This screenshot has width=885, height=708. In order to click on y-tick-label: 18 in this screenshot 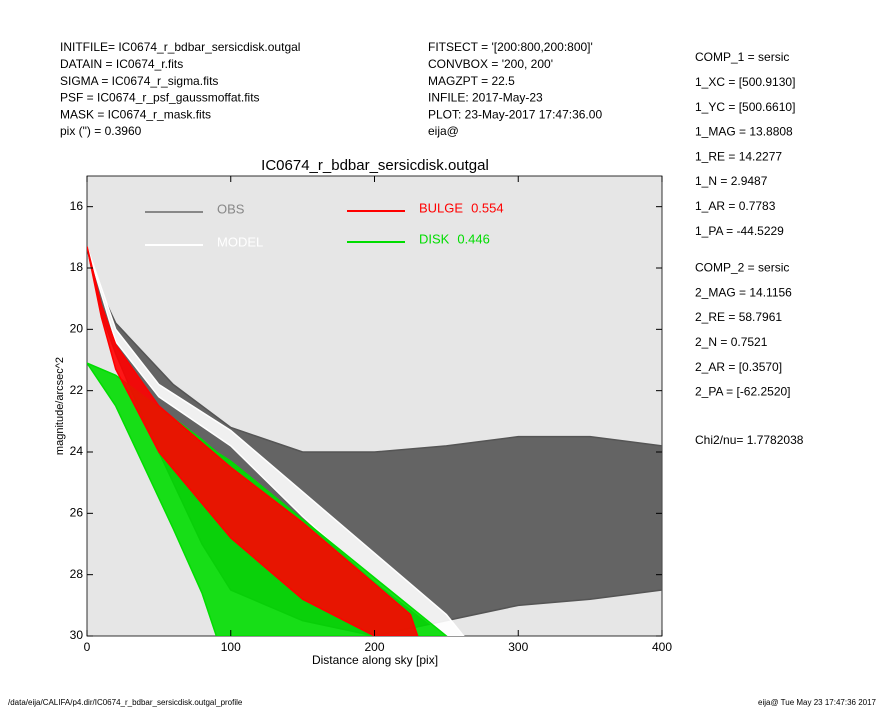, I will do `click(77, 267)`.